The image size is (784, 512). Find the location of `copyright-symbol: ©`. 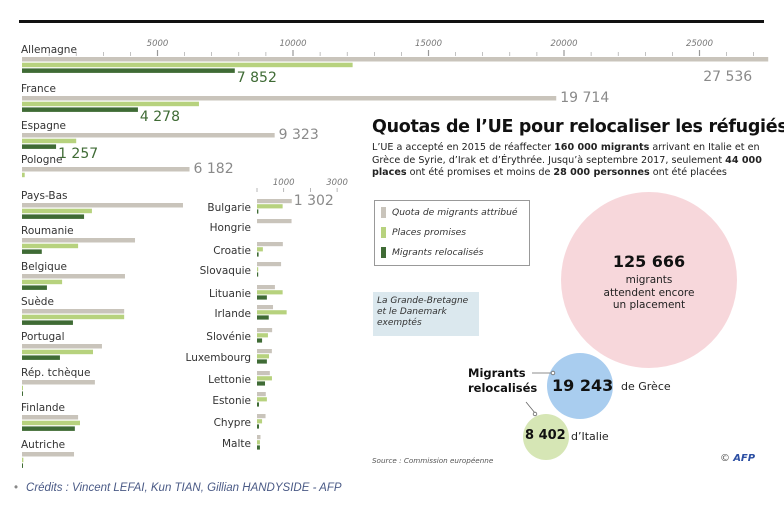

copyright-symbol: © is located at coordinates (725, 458).